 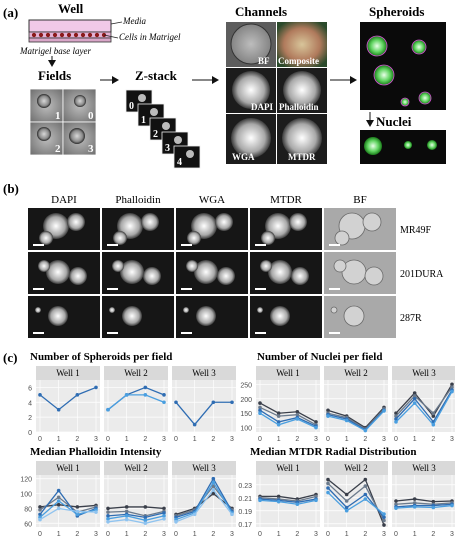 What do you see at coordinates (155, 134) in the screenshot?
I see `zstack-number: 2` at bounding box center [155, 134].